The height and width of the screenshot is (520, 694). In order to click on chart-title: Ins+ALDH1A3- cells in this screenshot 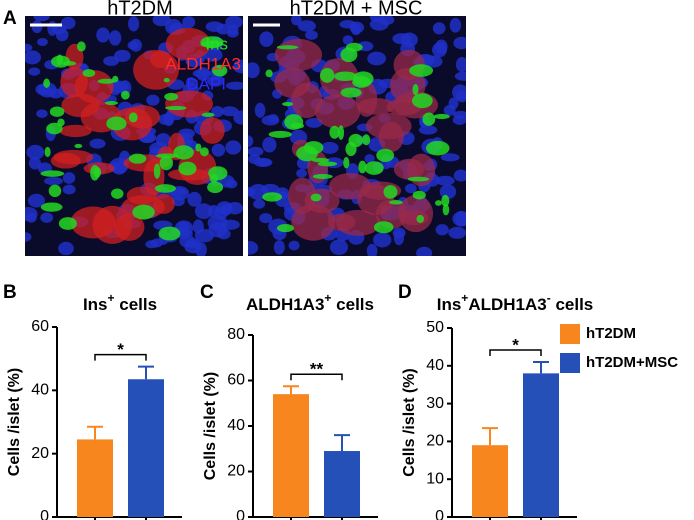, I will do `click(515, 302)`.